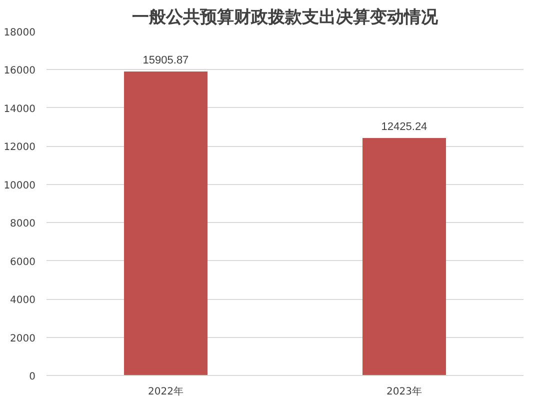  Describe the element at coordinates (166, 392) in the screenshot. I see `x-tick-label: 2022年` at that location.